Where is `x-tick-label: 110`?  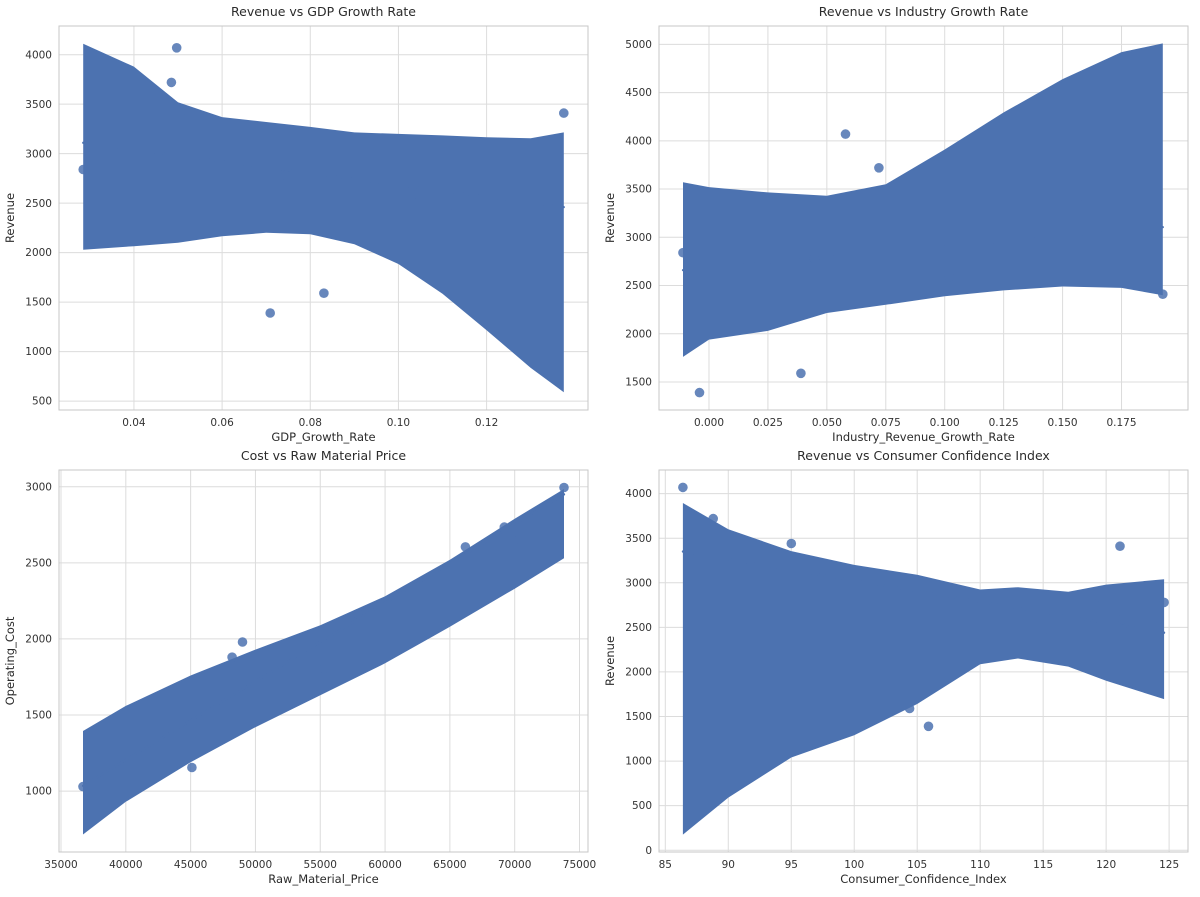
x-tick-label: 110 is located at coordinates (980, 865).